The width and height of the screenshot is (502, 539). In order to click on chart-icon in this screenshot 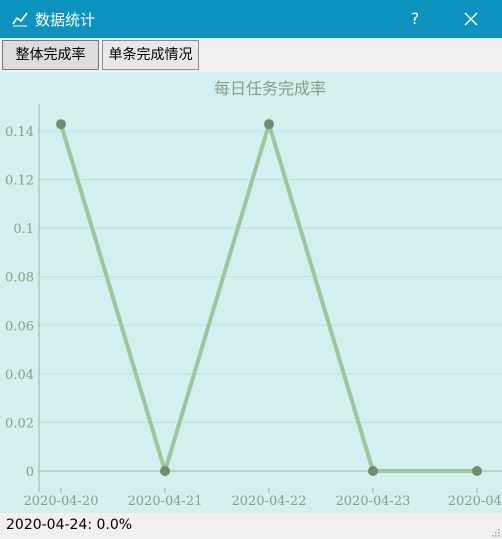, I will do `click(20, 19)`.